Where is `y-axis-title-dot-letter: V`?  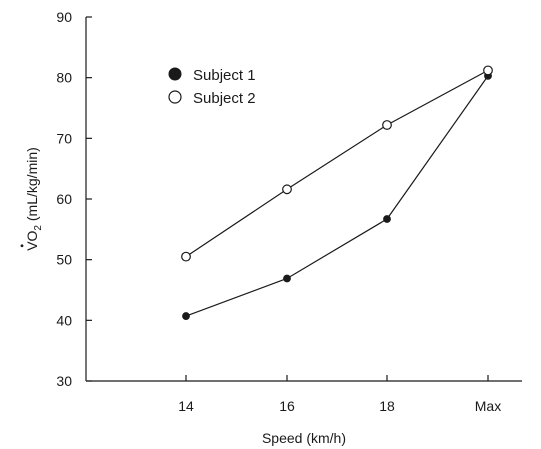
y-axis-title-dot-letter: V is located at coordinates (32, 246).